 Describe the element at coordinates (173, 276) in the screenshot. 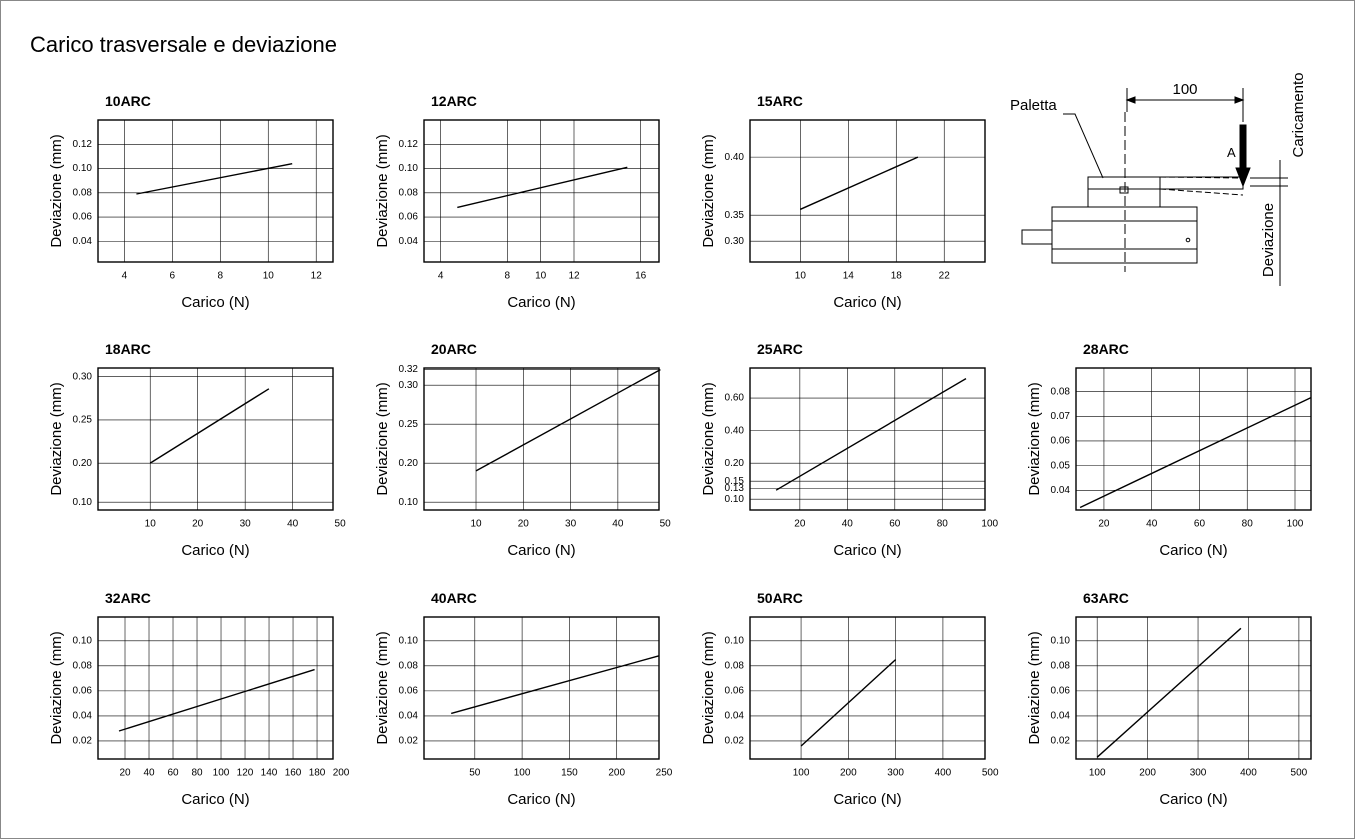

I see `x-tick-label: 6` at that location.